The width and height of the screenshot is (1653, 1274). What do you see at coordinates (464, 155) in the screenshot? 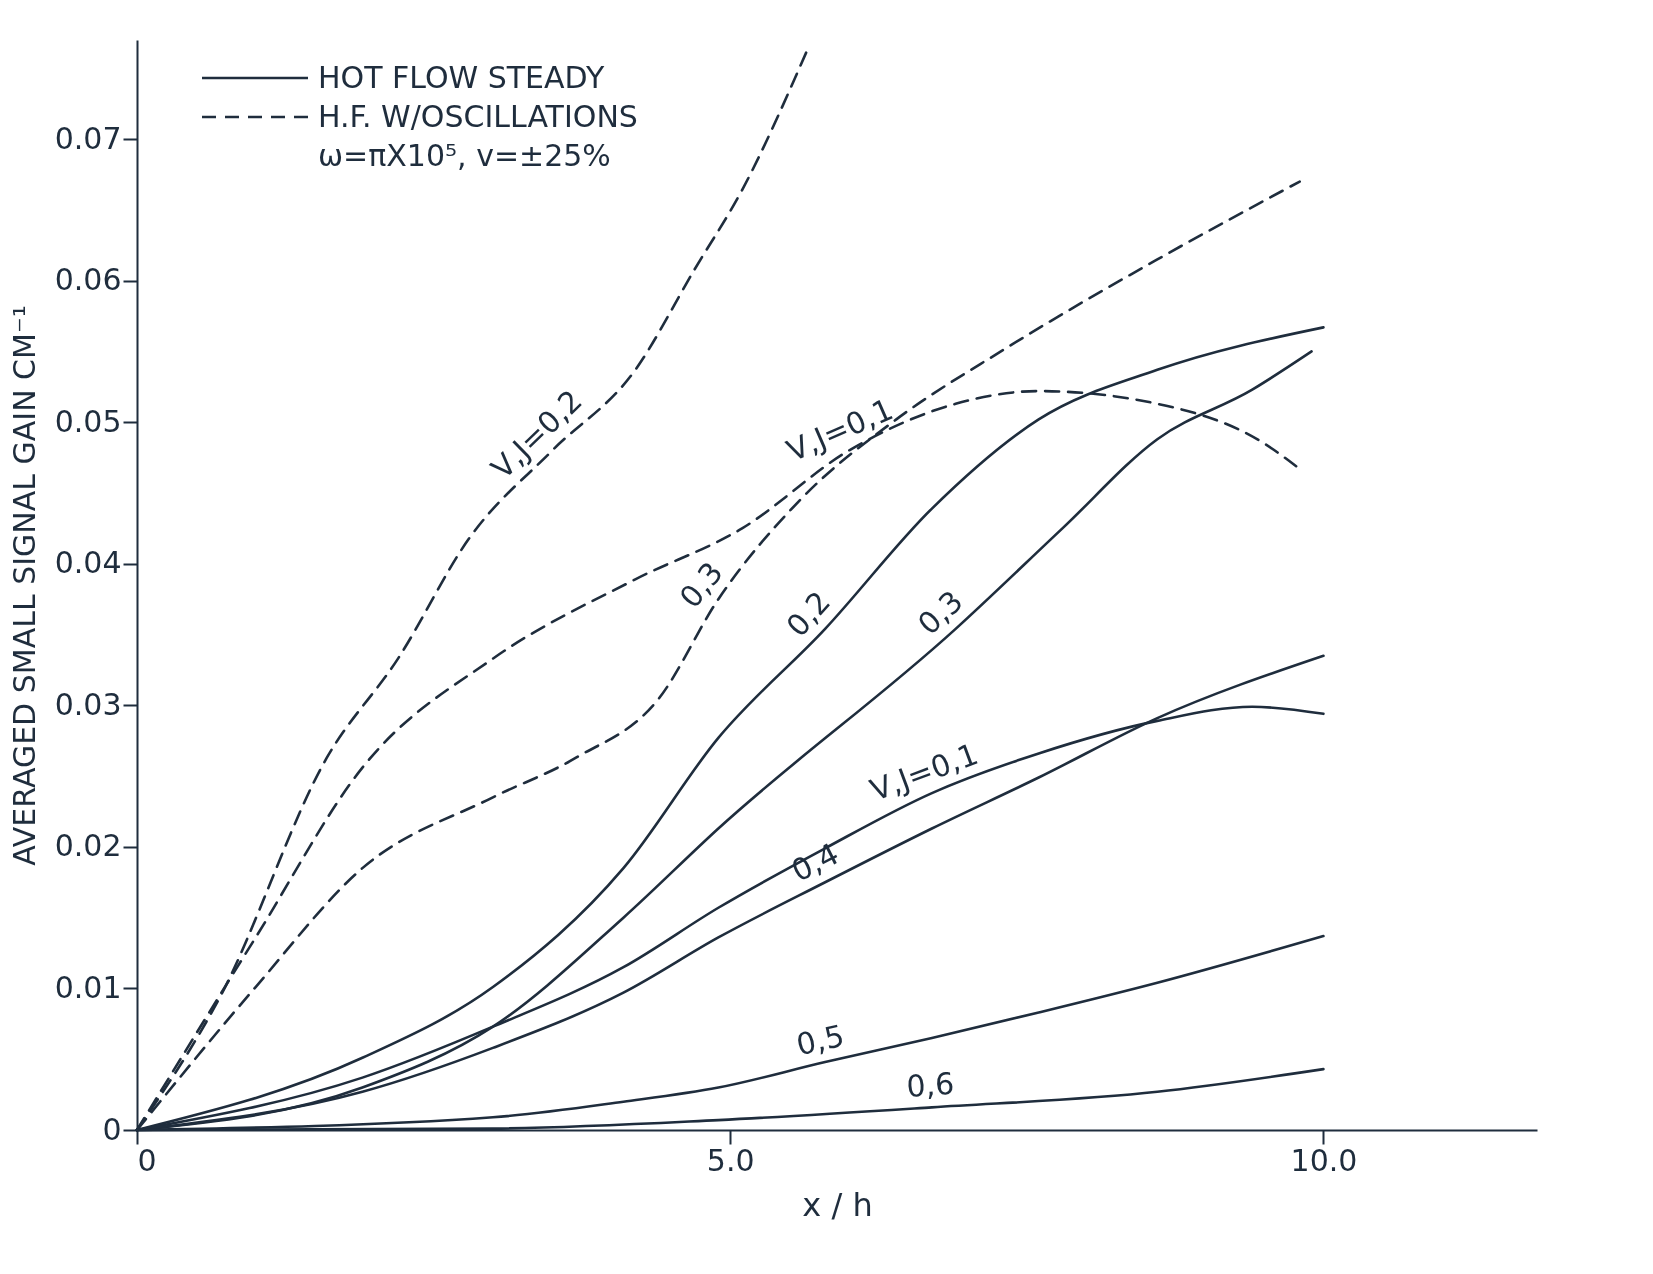
I see `annotation: ω=πX10⁵, v=±25%` at bounding box center [464, 155].